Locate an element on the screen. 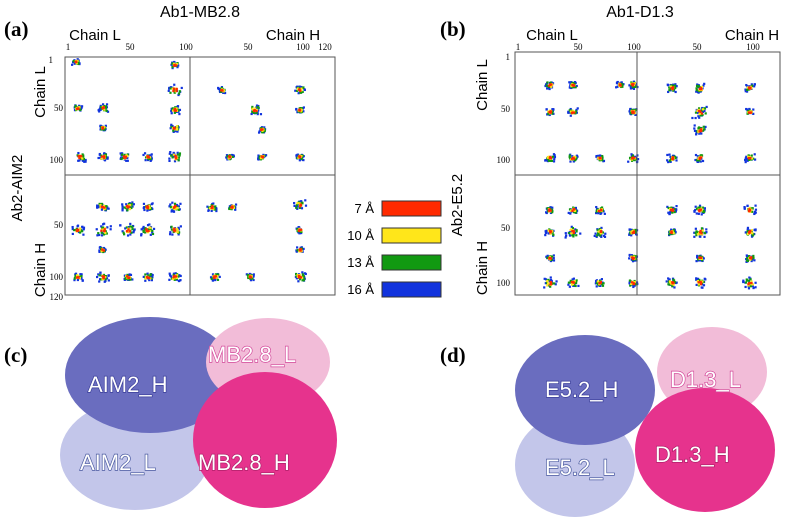 Image resolution: width=787 pixels, height=528 pixels. panel-label: (b) is located at coordinates (453, 29).